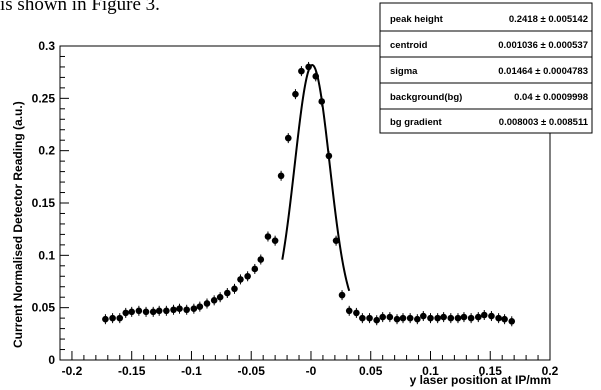  I want to click on stats-param-name: background(bg), so click(426, 97).